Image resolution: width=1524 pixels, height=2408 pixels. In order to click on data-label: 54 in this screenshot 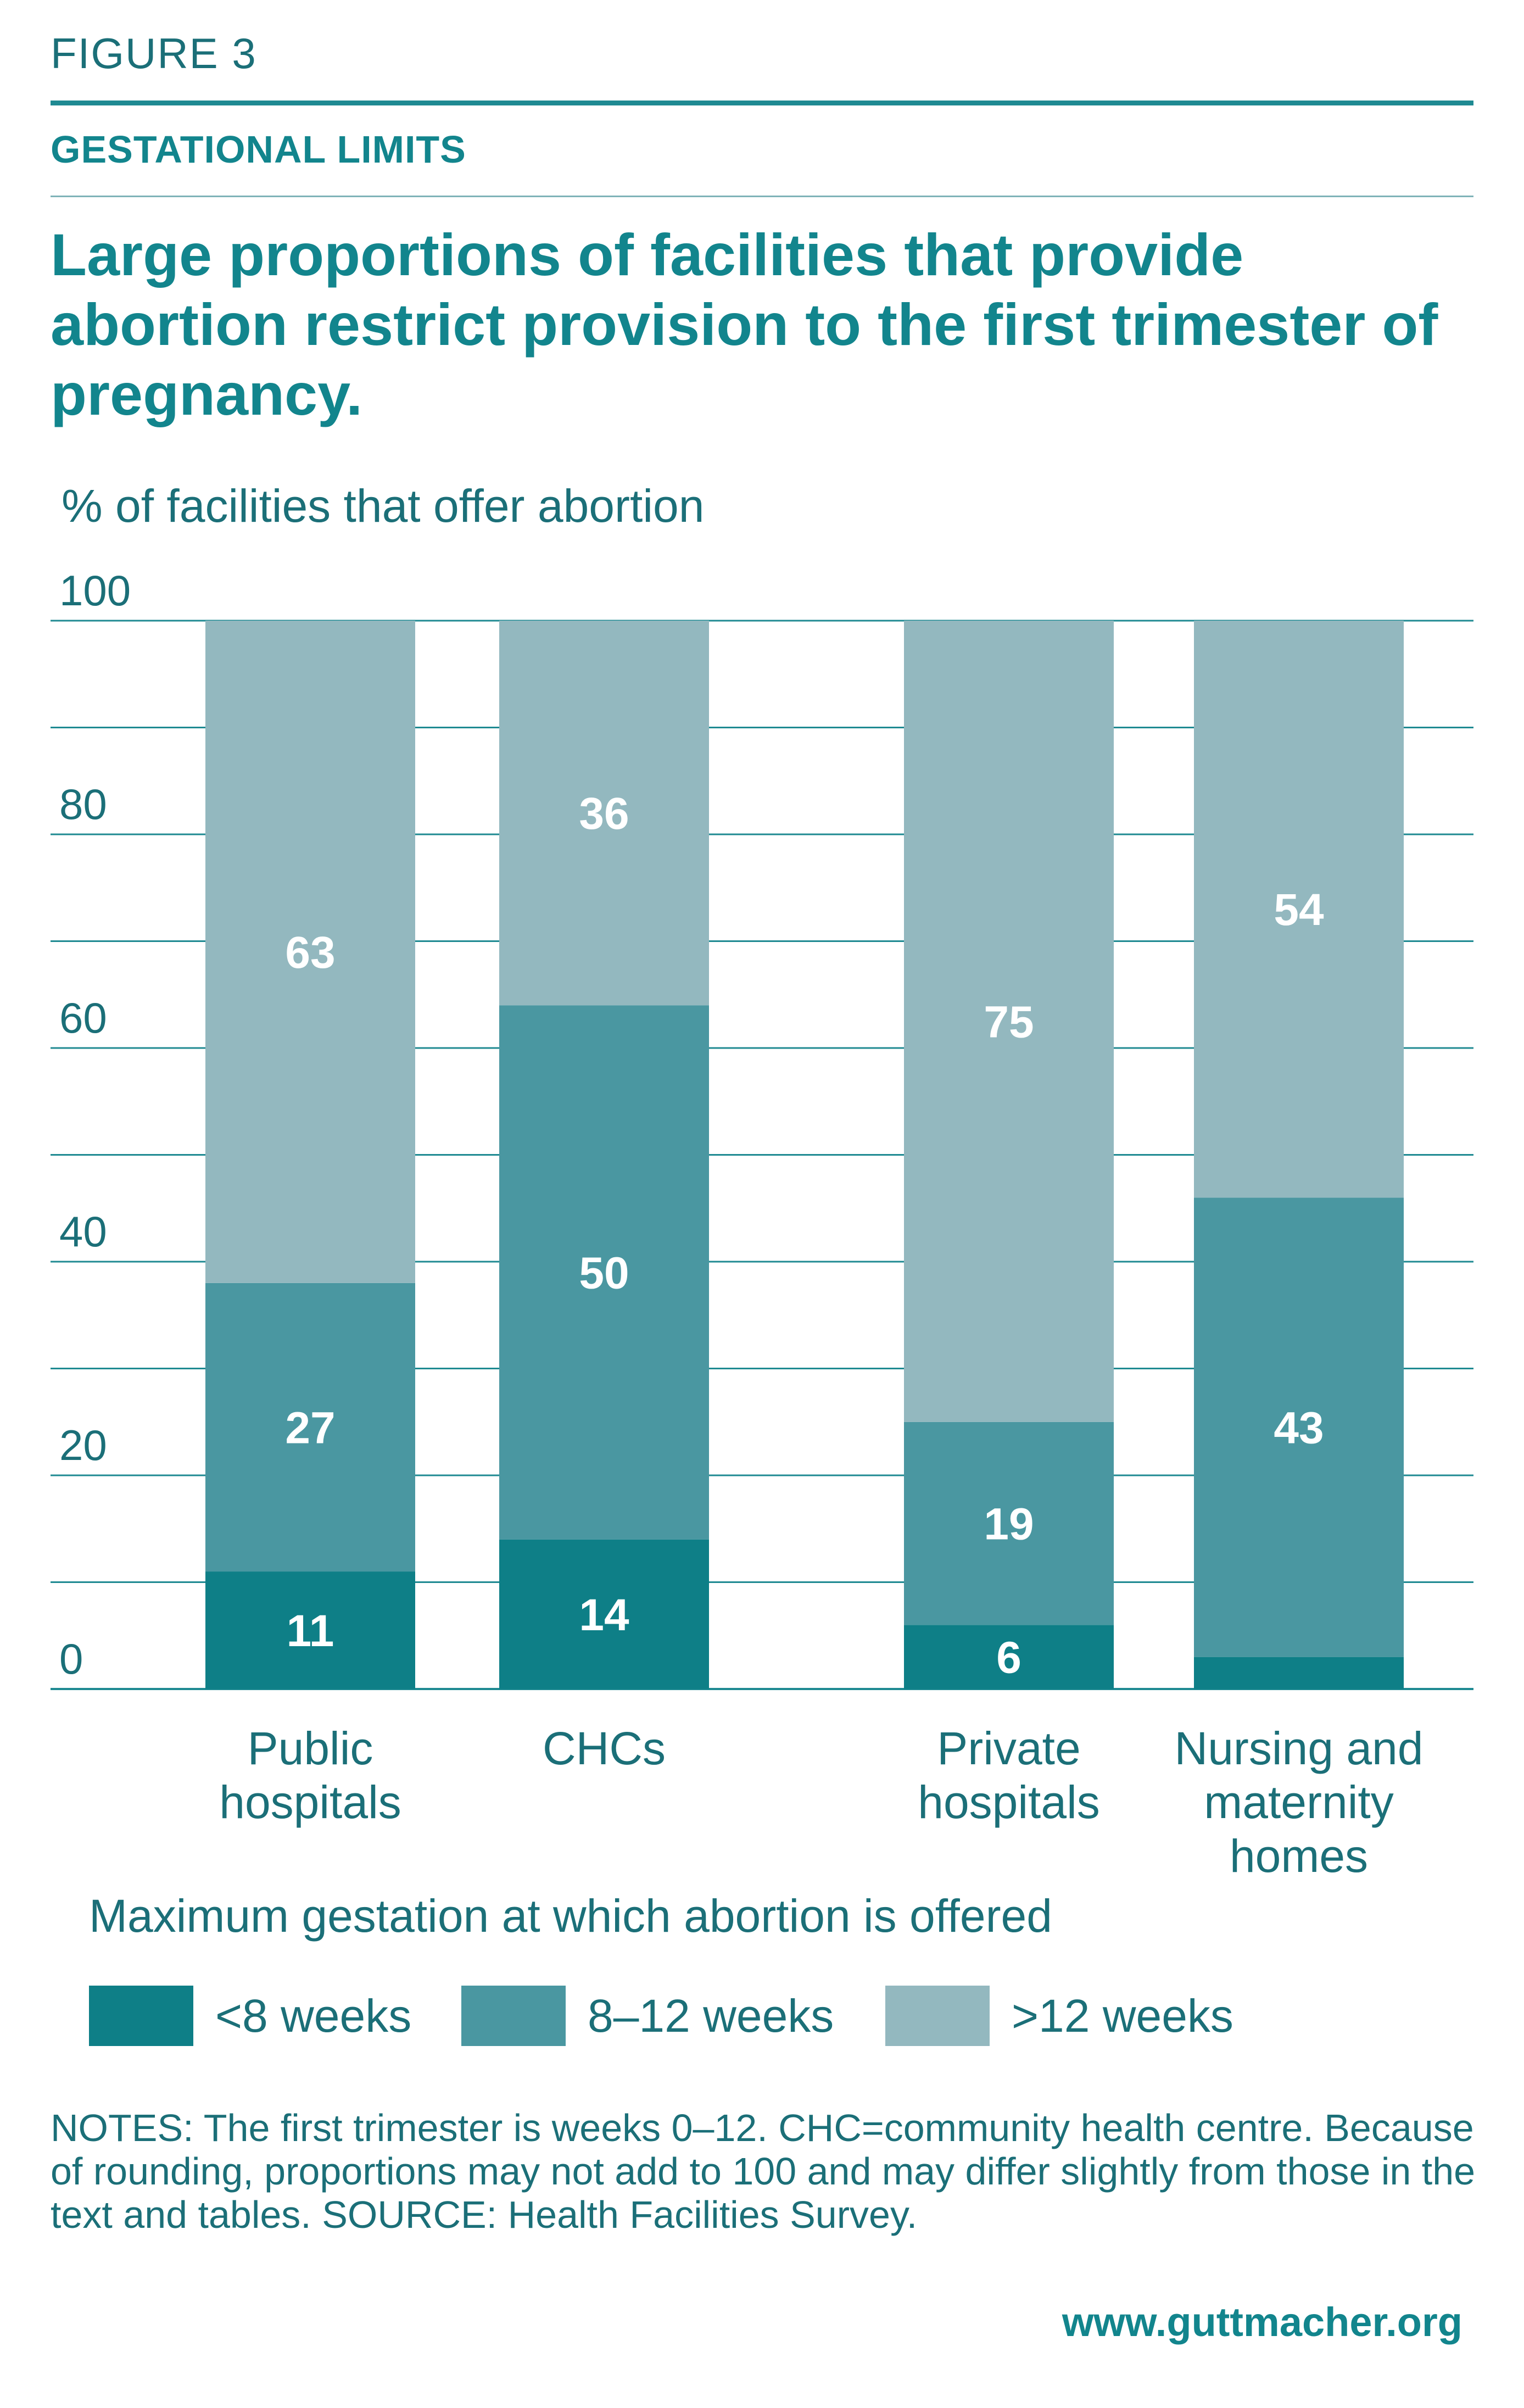, I will do `click(1299, 910)`.